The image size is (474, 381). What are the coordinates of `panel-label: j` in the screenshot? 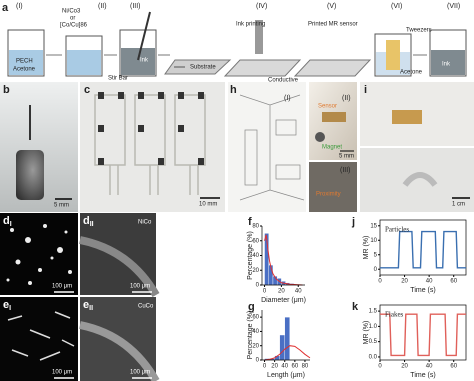 It's located at (353, 222).